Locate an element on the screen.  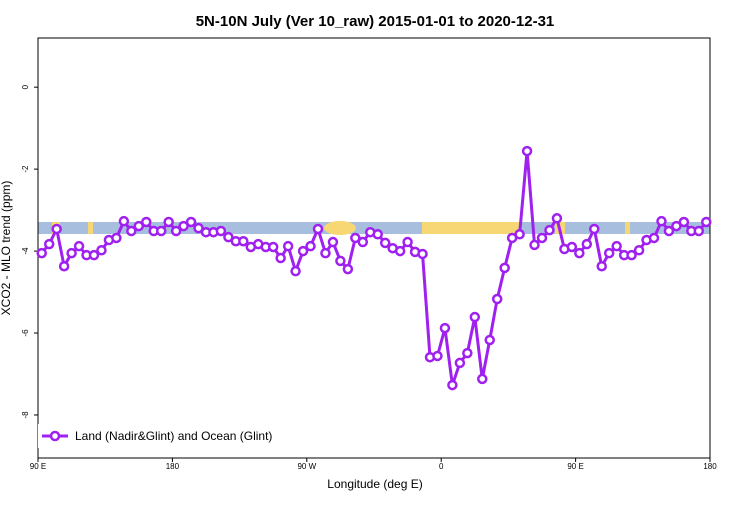
y-tick-label: 0 is located at coordinates (25, 86).